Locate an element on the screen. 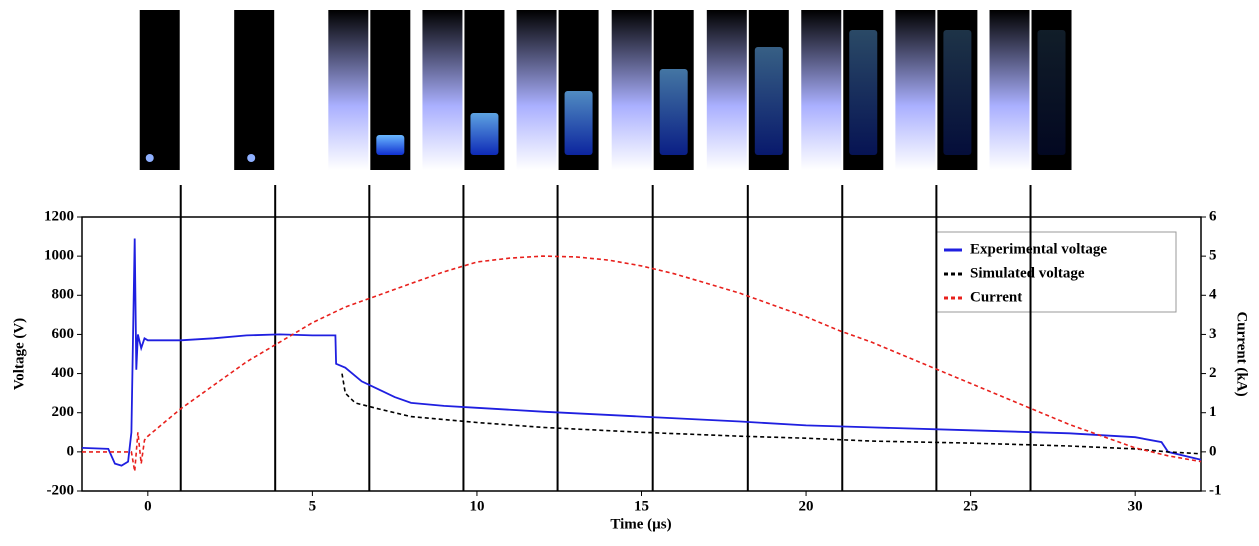  legend-label: Simulated voltage is located at coordinates (1027, 273).